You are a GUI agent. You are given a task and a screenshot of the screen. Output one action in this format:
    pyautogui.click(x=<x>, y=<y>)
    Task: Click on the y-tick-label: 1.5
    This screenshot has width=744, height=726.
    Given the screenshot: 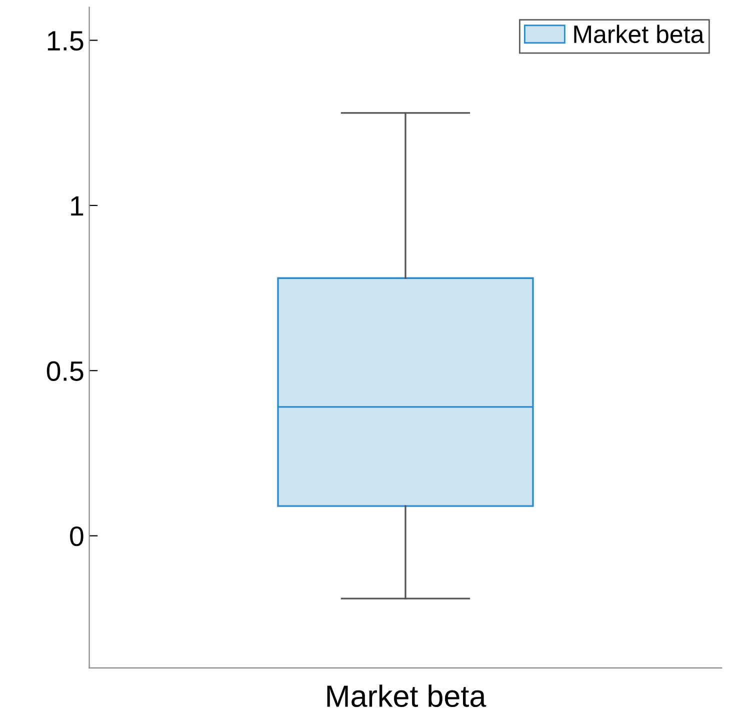 What is the action you would take?
    pyautogui.click(x=66, y=41)
    